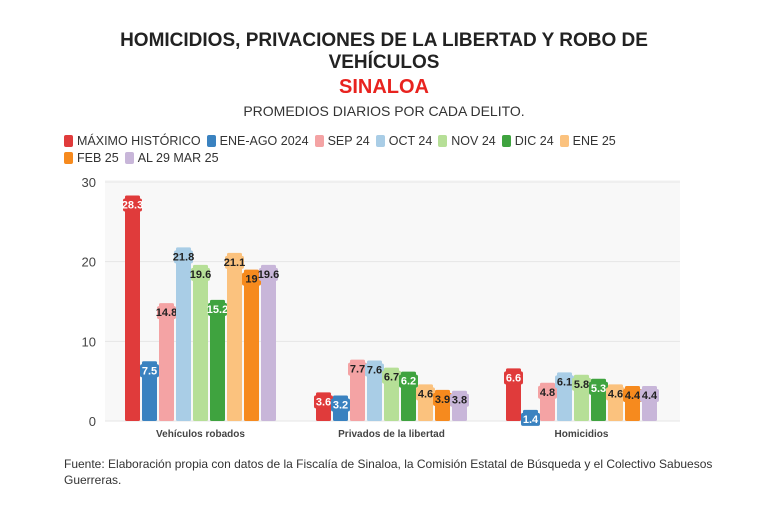 This screenshot has height=512, width=768. I want to click on legend-item: DIC 24, so click(527, 141).